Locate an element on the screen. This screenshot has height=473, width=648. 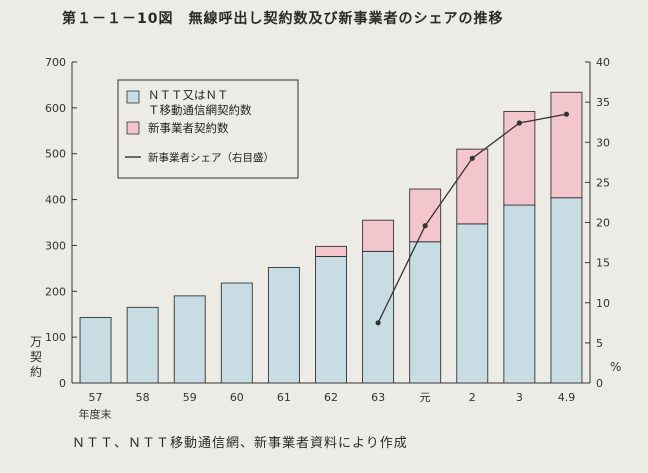
x-tick-label: 4.9 is located at coordinates (567, 397).